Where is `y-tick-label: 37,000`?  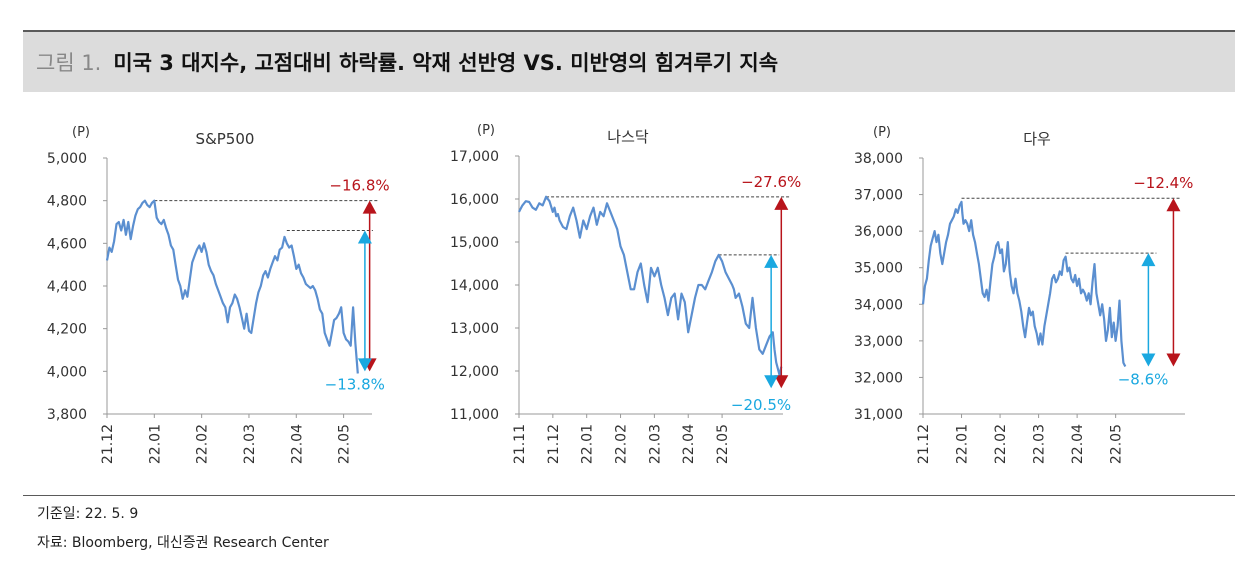 y-tick-label: 37,000 is located at coordinates (878, 196).